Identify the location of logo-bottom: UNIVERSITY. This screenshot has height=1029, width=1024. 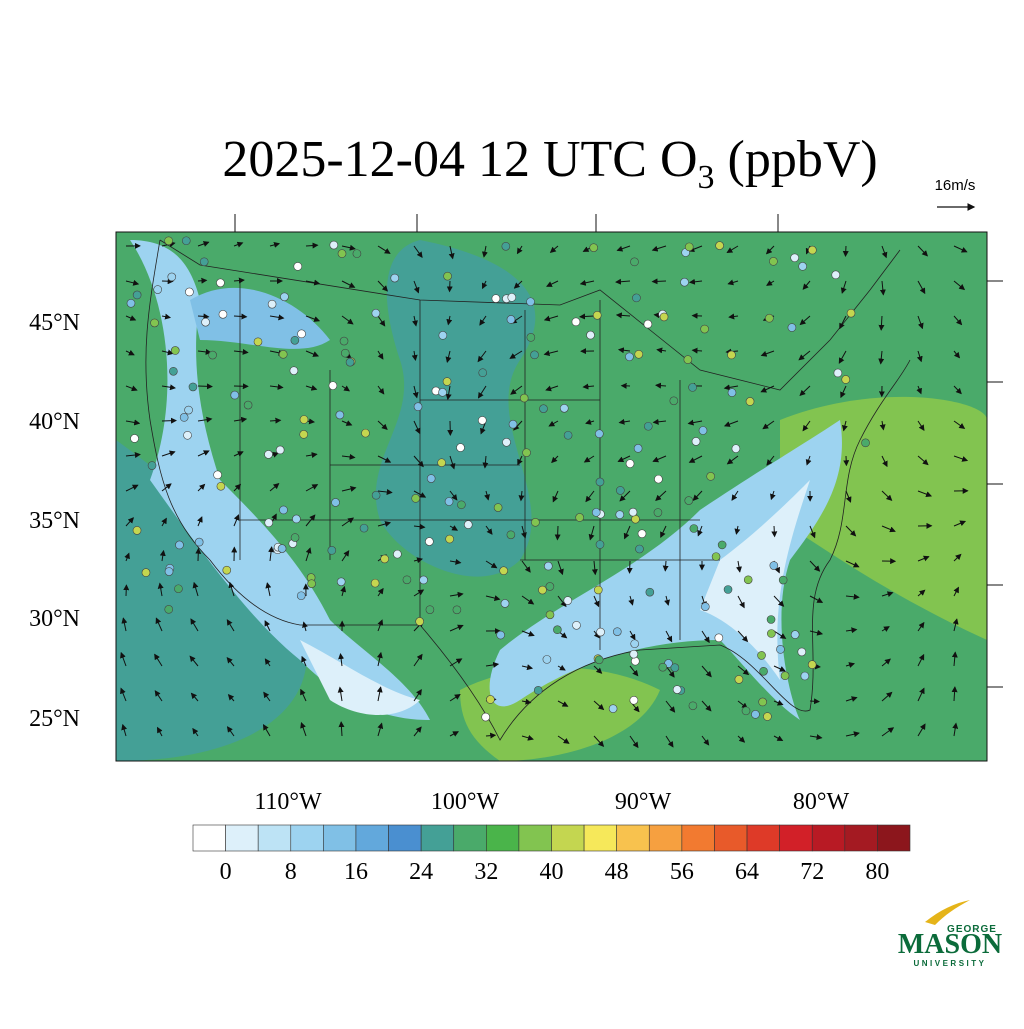
(949, 963).